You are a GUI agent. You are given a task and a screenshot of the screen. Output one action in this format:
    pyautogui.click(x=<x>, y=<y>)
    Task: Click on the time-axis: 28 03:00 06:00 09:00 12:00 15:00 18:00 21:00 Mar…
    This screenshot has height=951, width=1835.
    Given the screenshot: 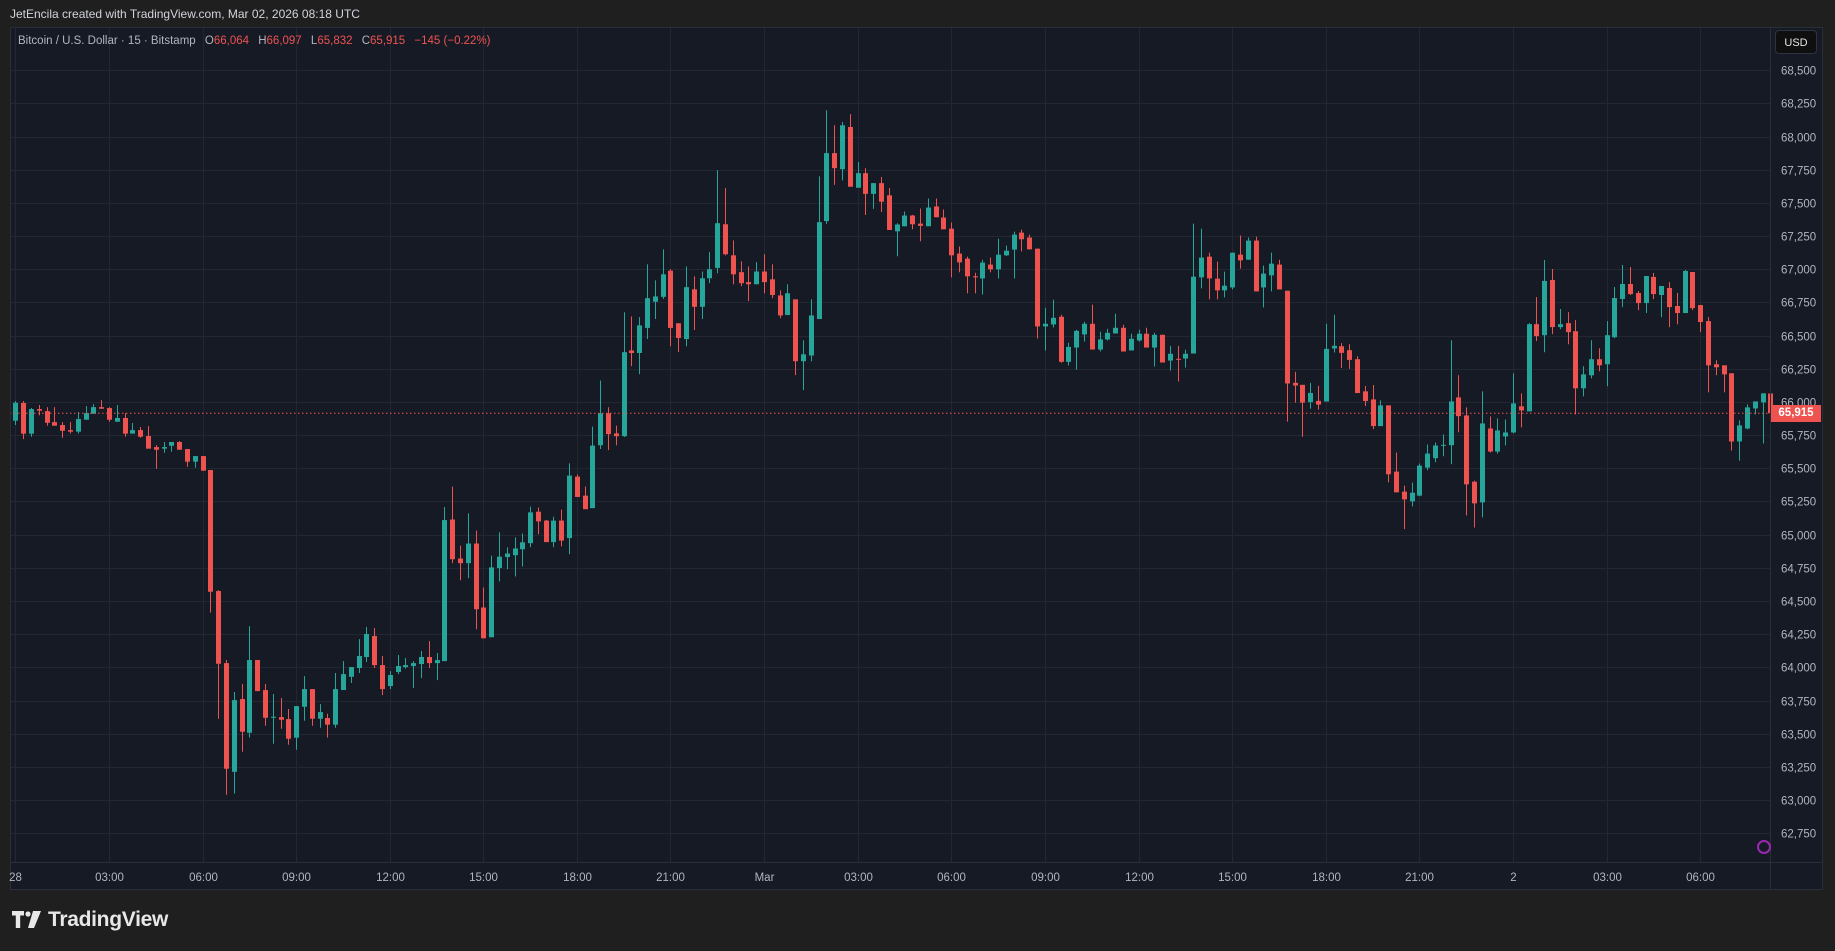 What is the action you would take?
    pyautogui.click(x=862, y=878)
    